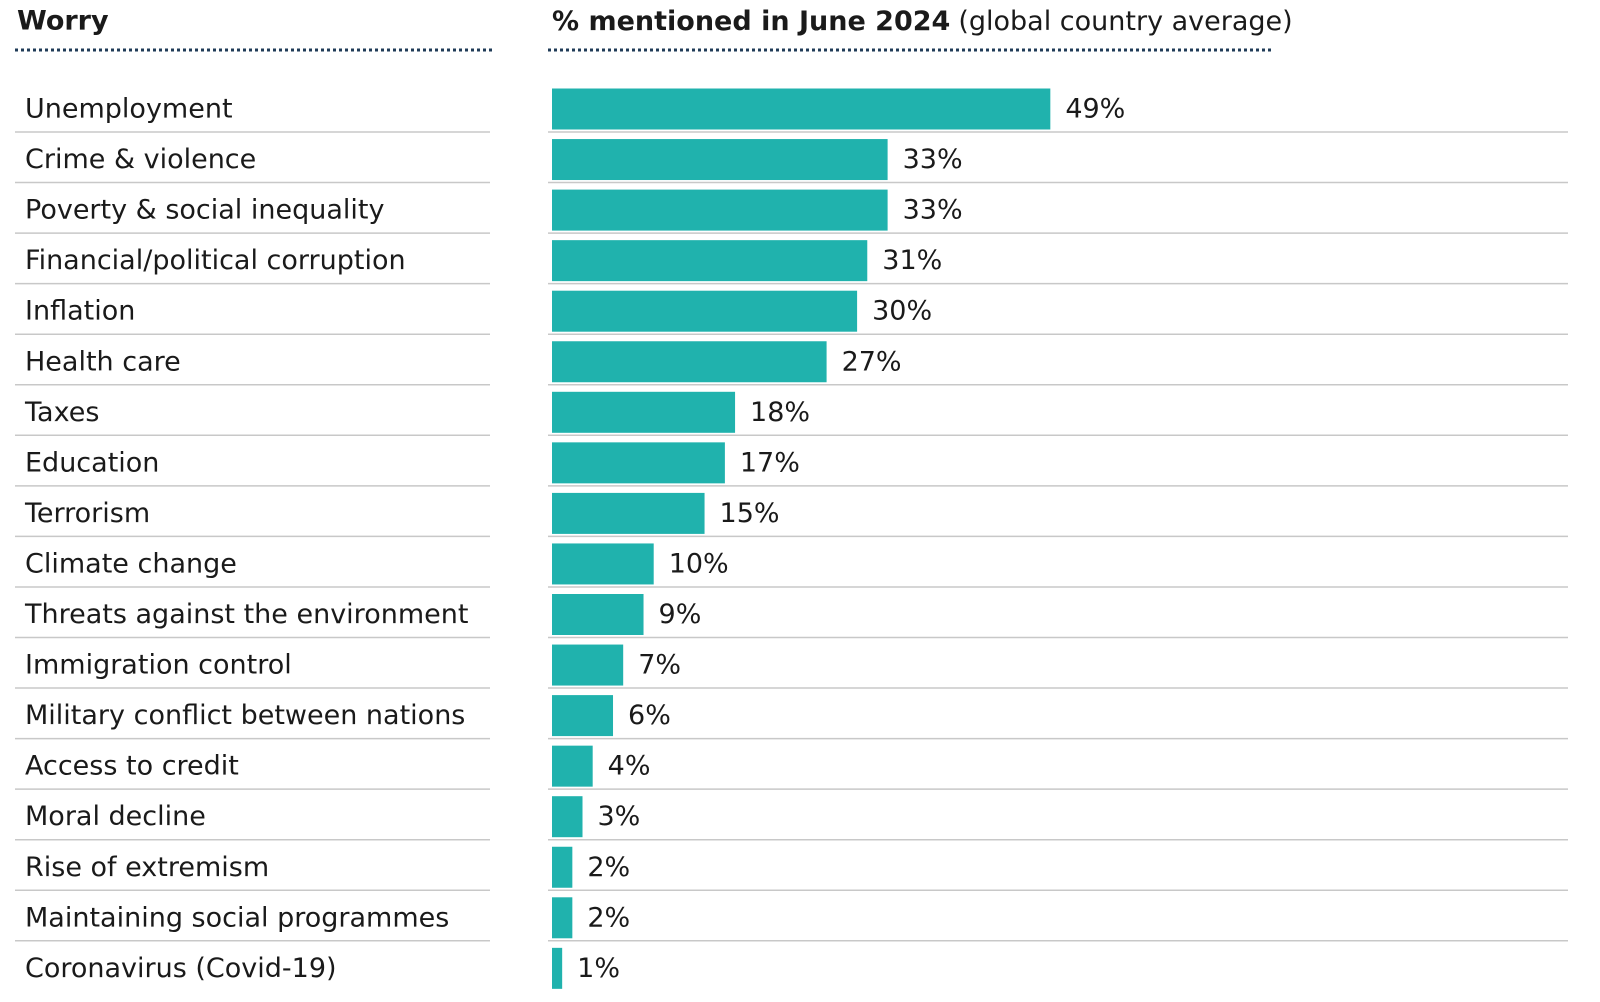  I want to click on data-label: 17%, so click(770, 462).